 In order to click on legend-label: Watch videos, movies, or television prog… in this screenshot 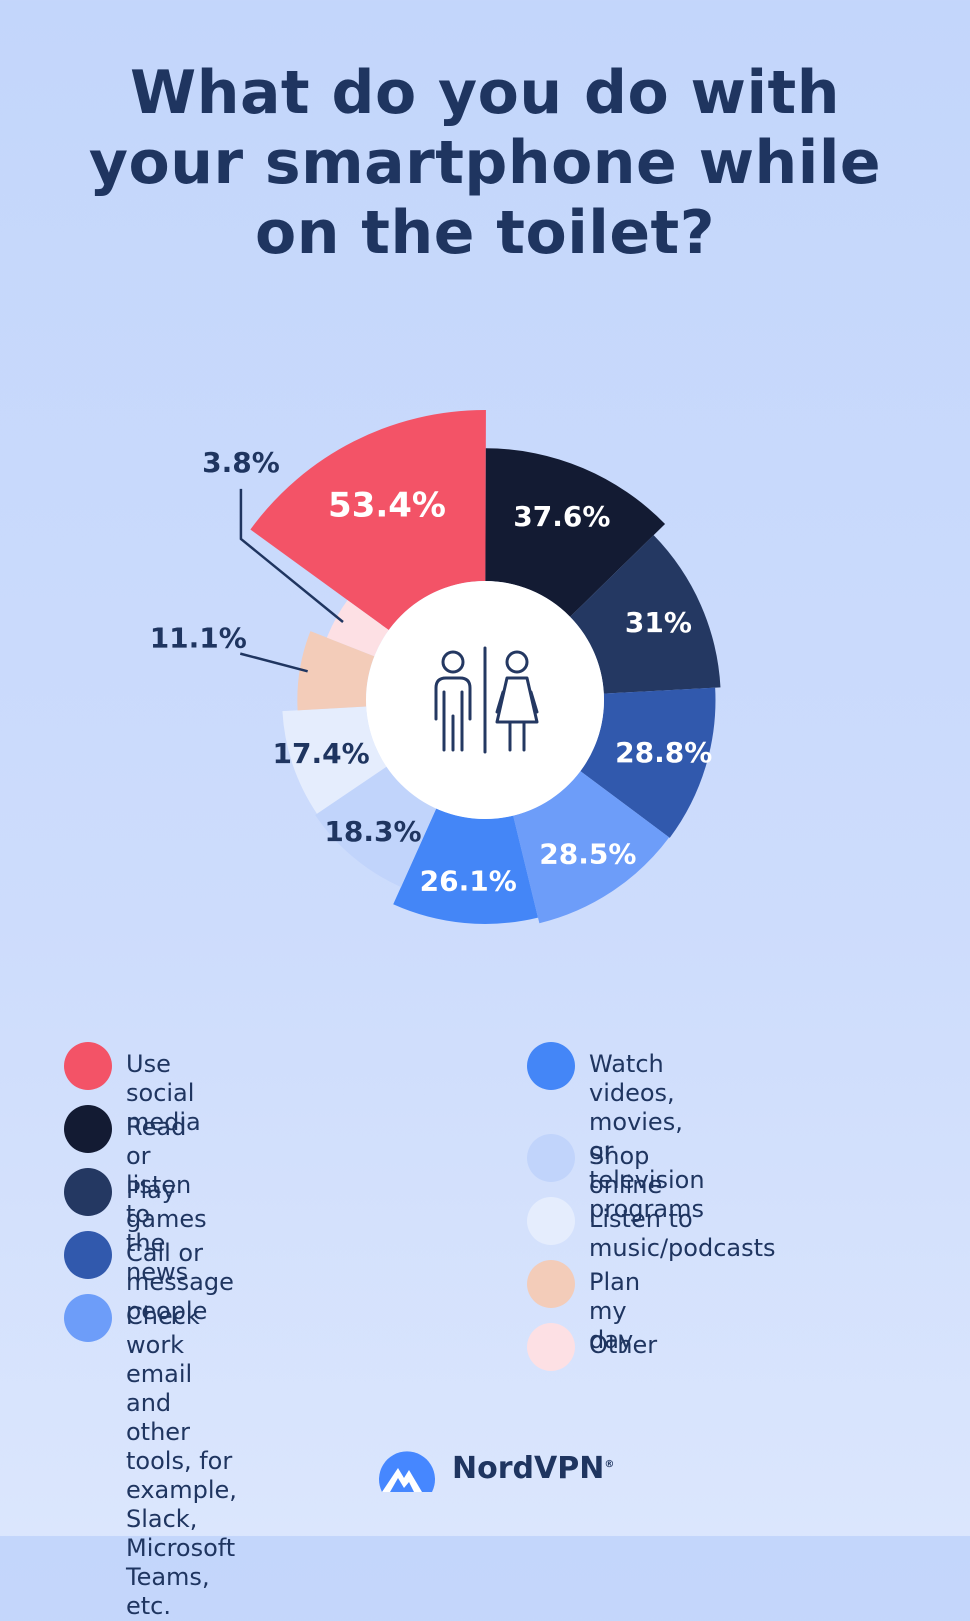, I will do `click(647, 1136)`.